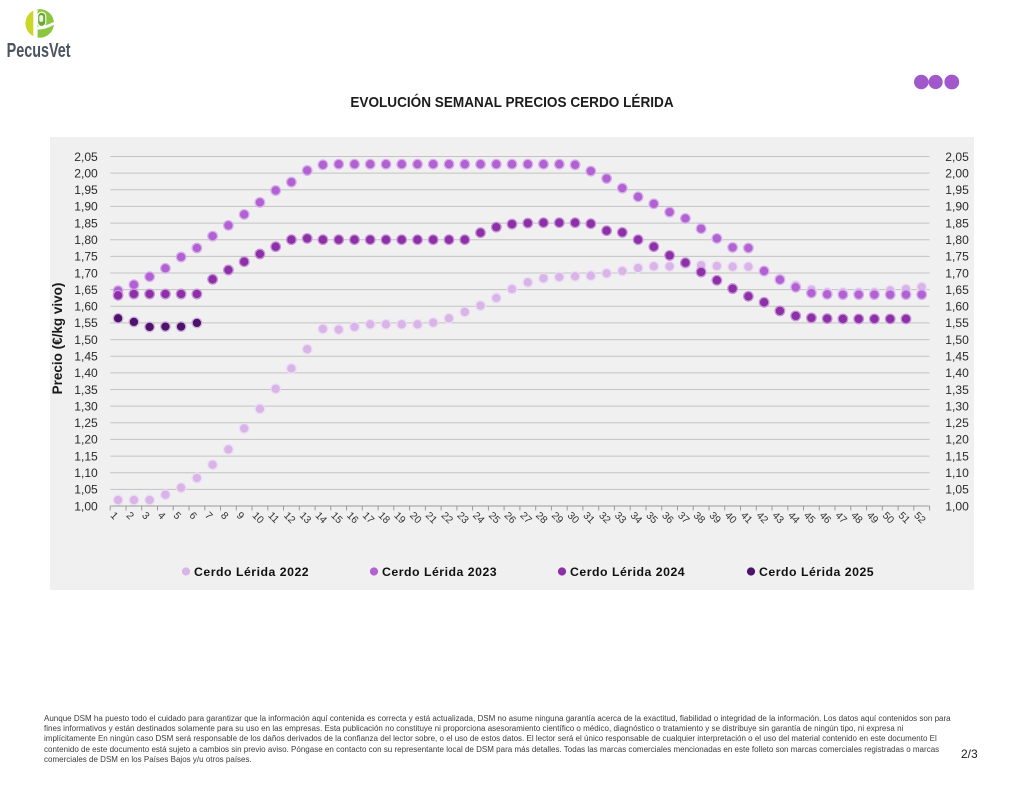 The width and height of the screenshot is (1024, 791). What do you see at coordinates (305, 518) in the screenshot?
I see `svg-text: 13` at bounding box center [305, 518].